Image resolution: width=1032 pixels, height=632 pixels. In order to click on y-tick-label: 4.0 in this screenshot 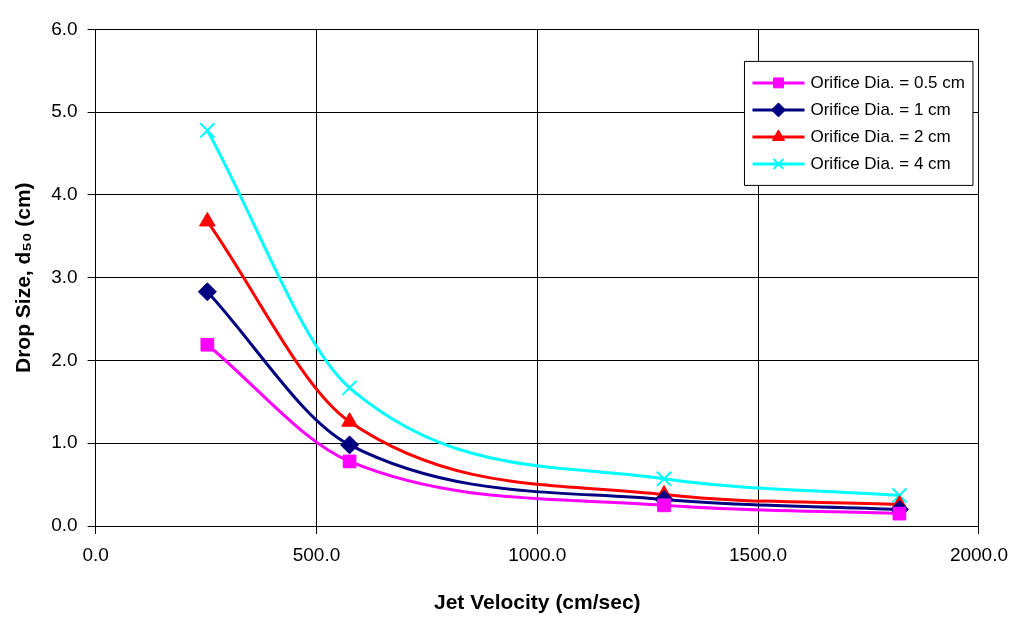, I will do `click(64, 194)`.